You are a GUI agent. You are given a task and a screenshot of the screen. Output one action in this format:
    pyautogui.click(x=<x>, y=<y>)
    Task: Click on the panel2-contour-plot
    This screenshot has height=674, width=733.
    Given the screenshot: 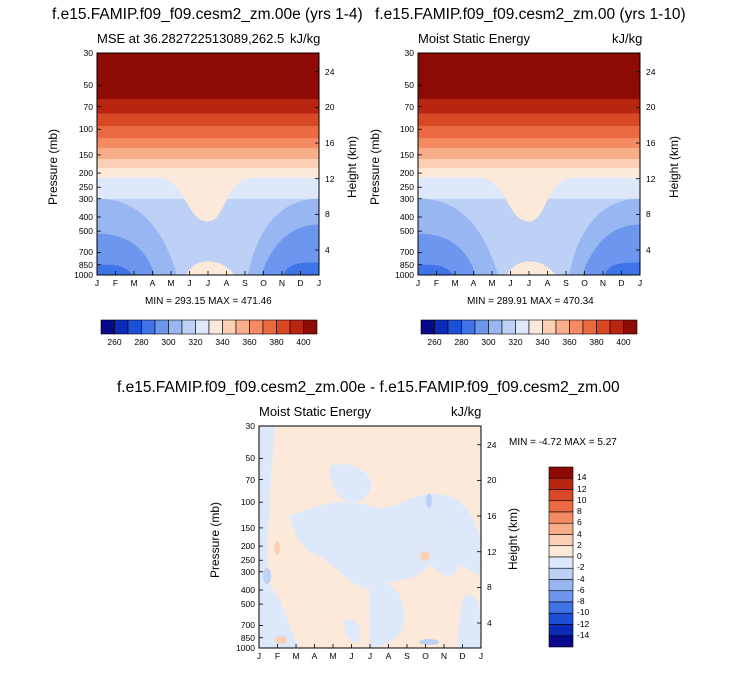 What is the action you would take?
    pyautogui.click(x=529, y=164)
    